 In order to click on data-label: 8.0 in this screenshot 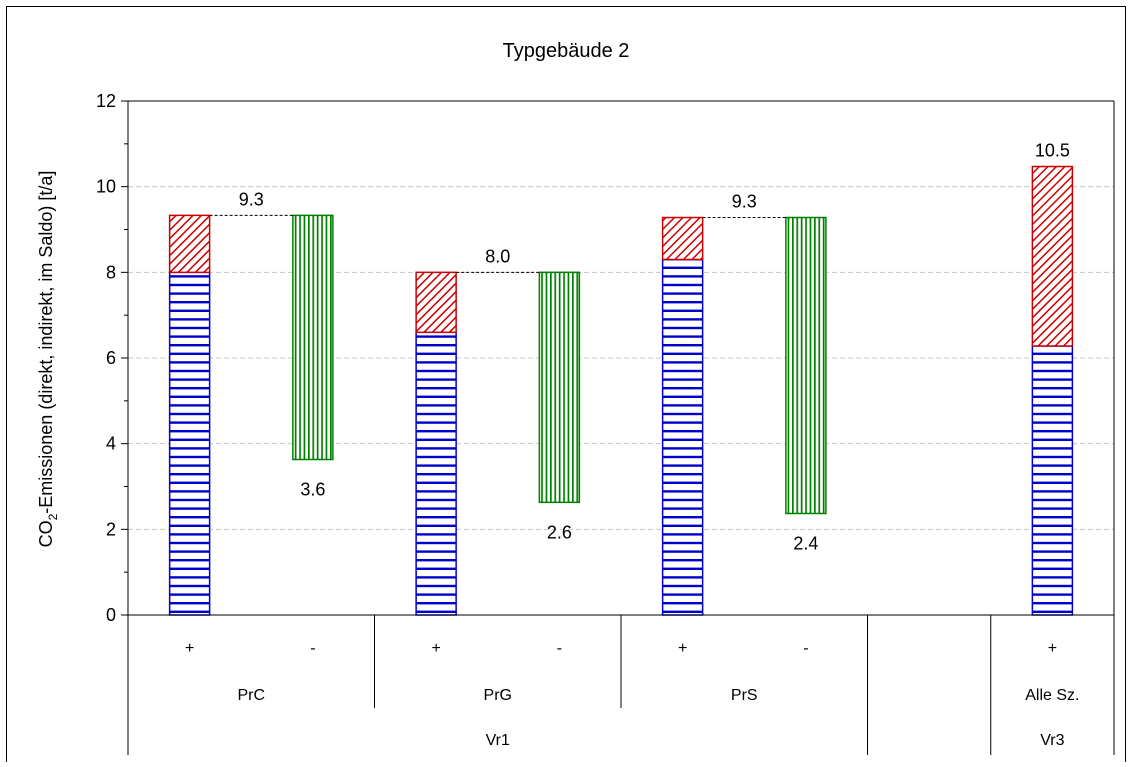, I will do `click(497, 256)`.